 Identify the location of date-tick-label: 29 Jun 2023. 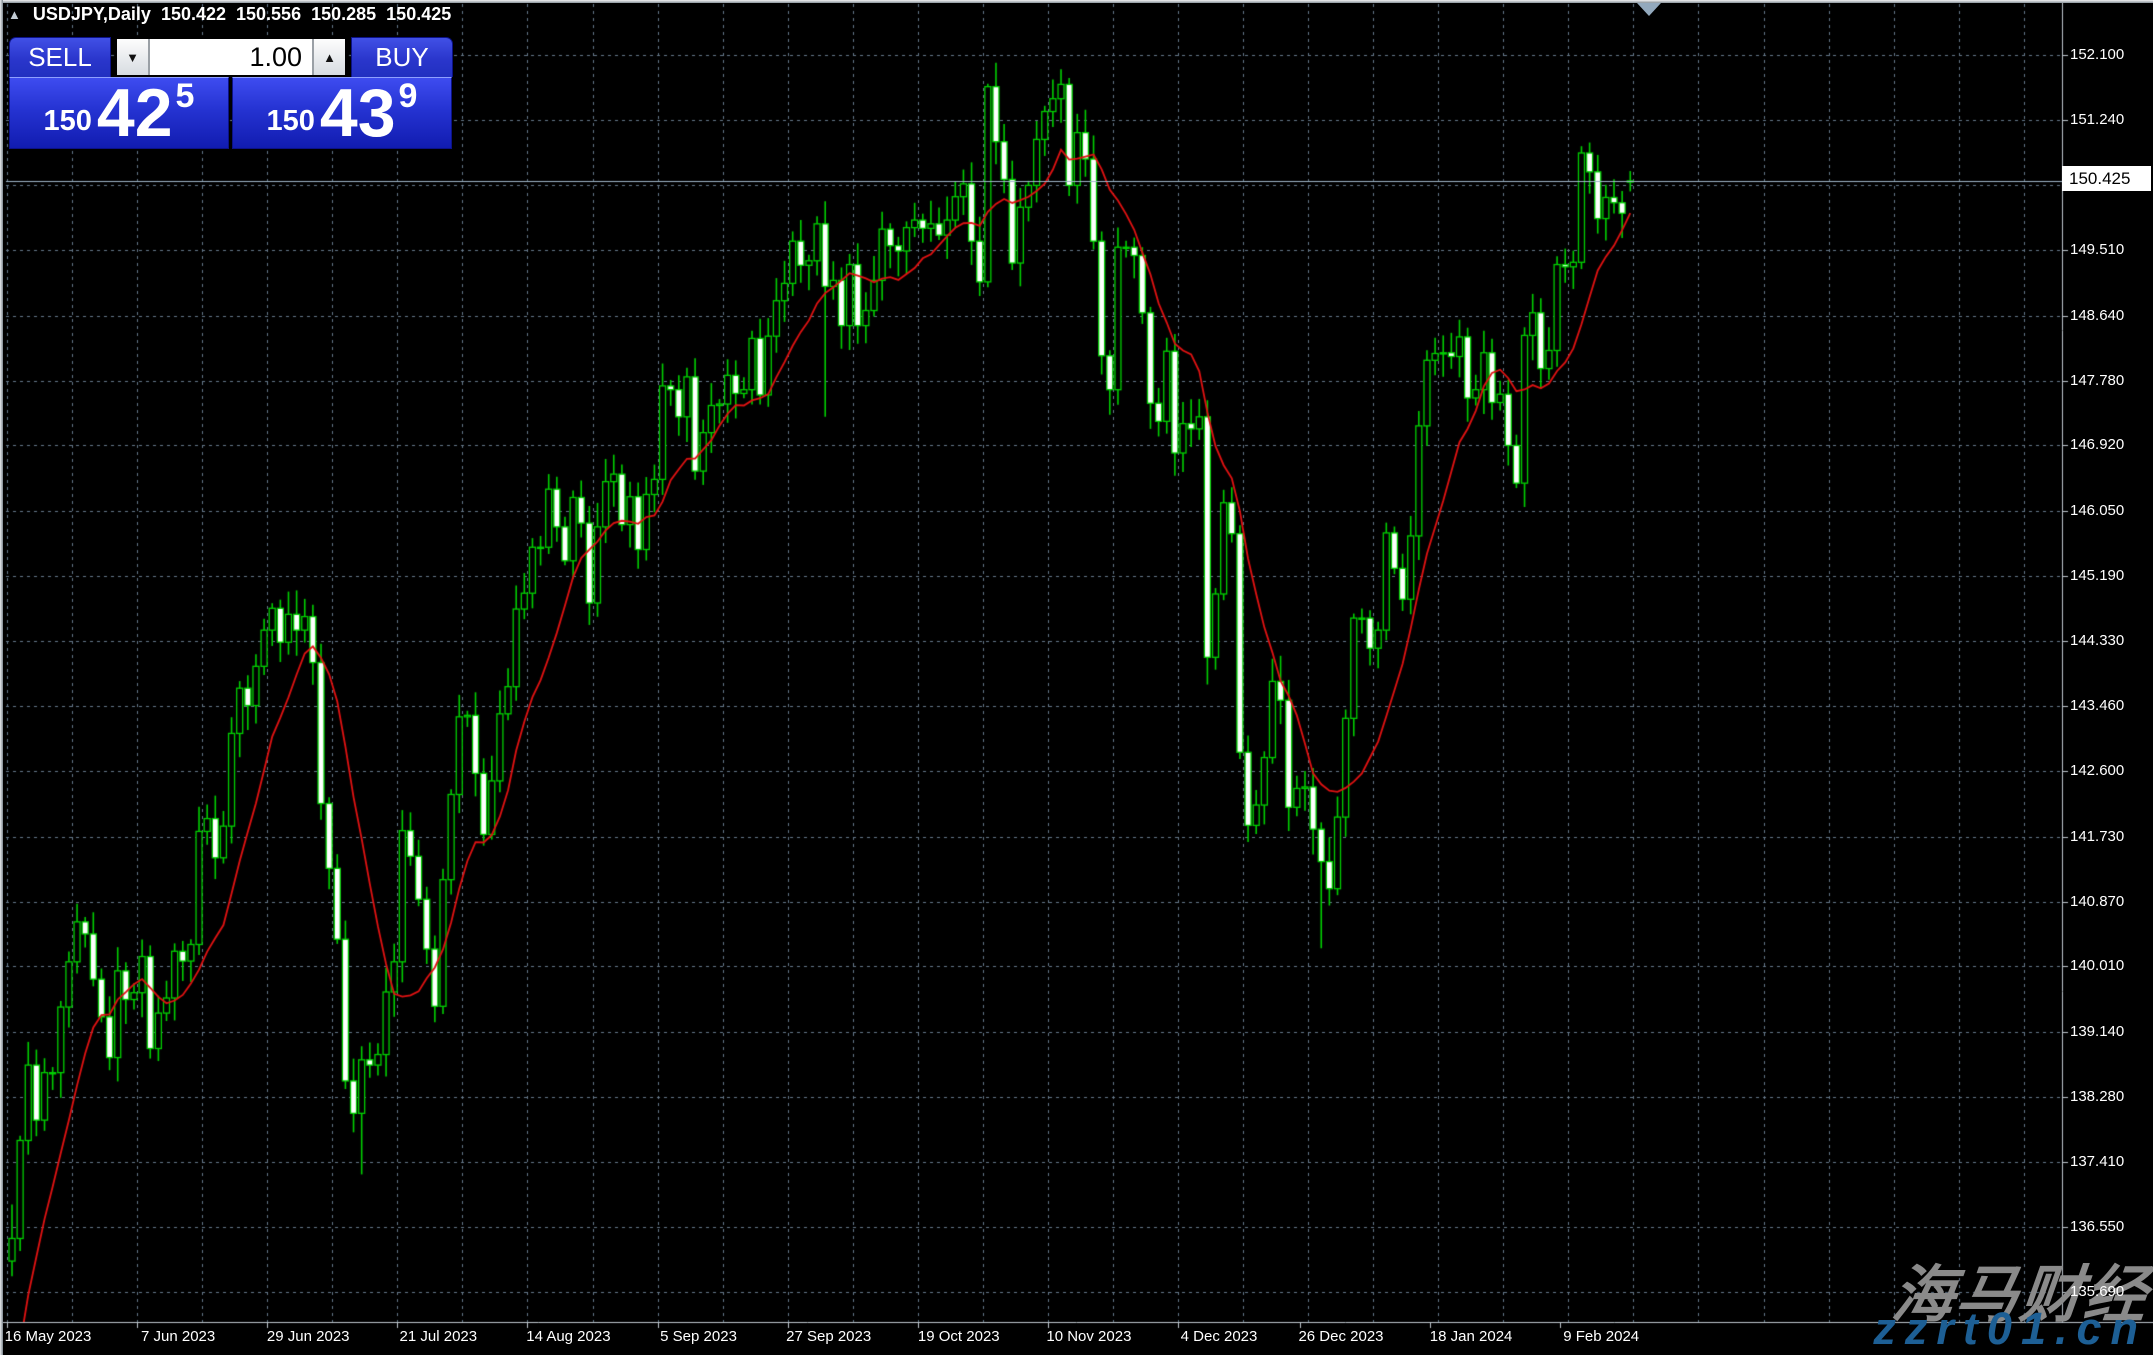
(308, 1336).